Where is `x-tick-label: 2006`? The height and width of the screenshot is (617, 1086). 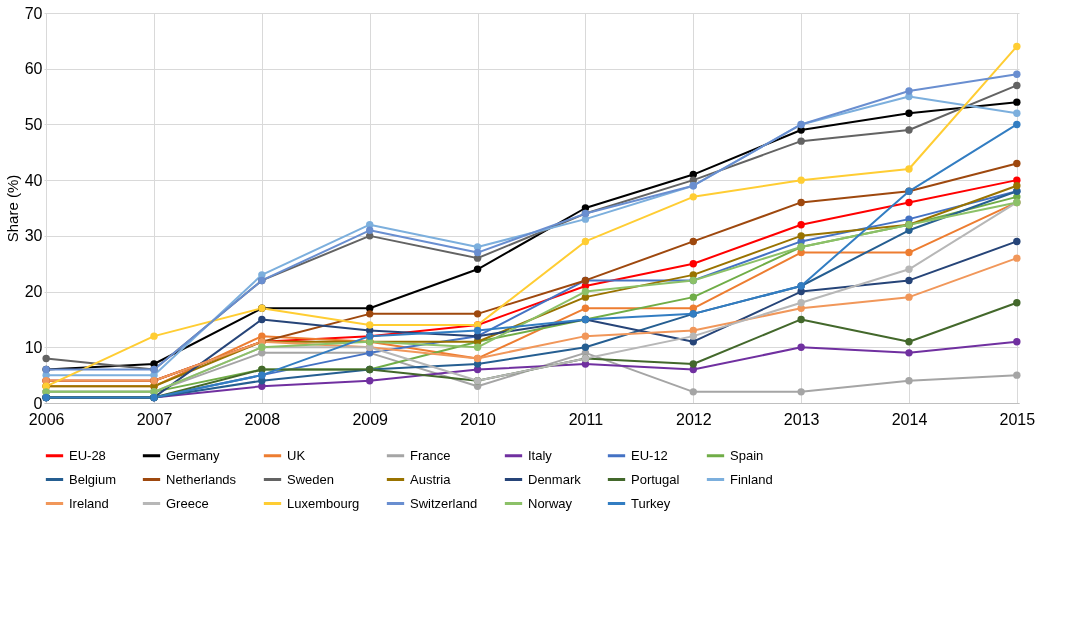
x-tick-label: 2006 is located at coordinates (46, 419).